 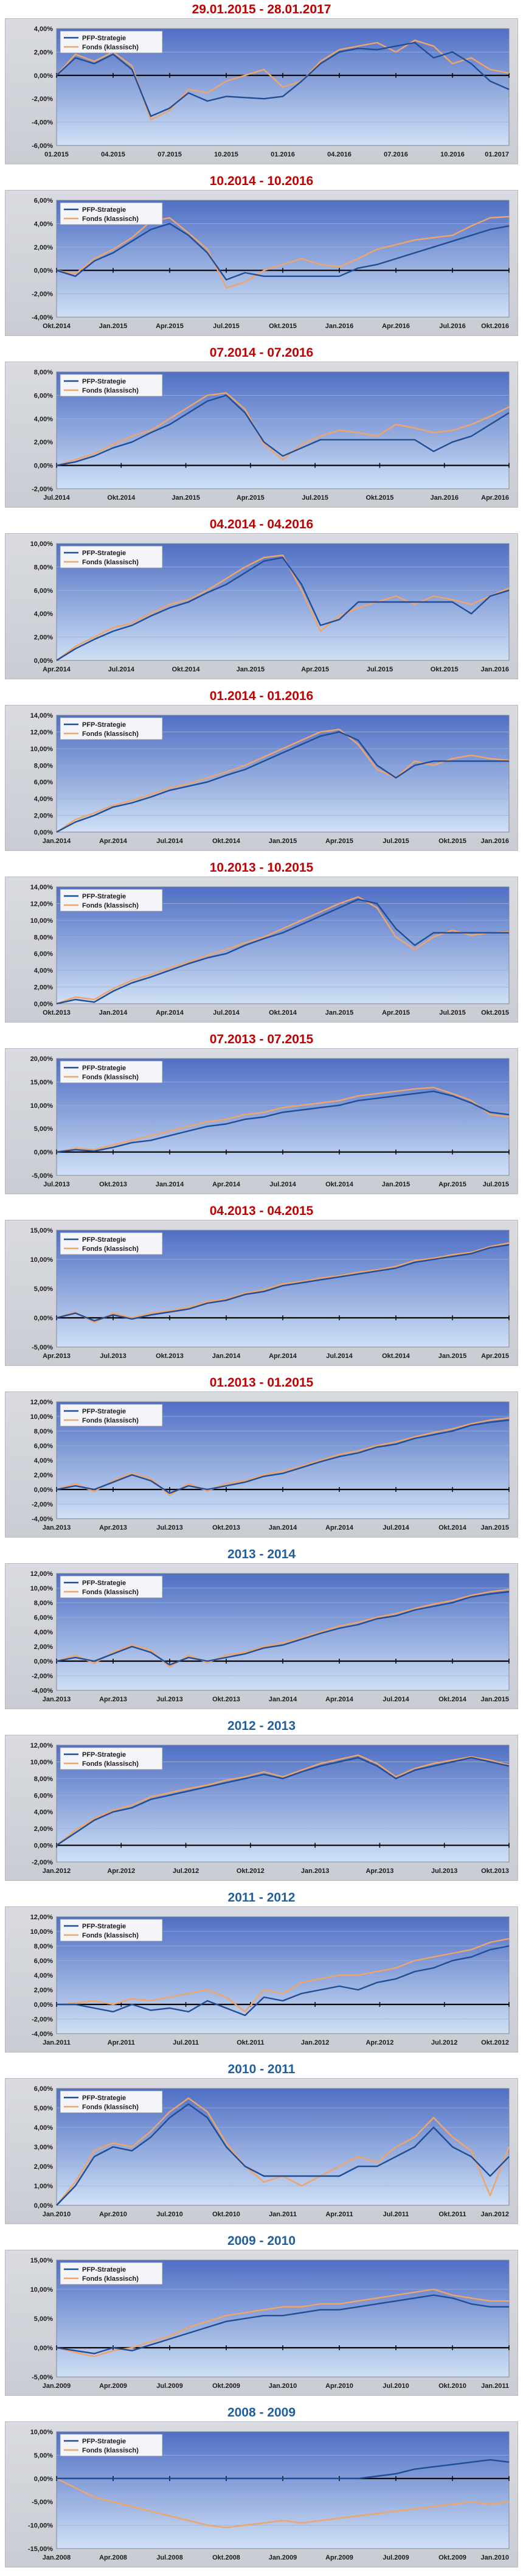 What do you see at coordinates (495, 2214) in the screenshot?
I see `x-tick-label: Jan.2012` at bounding box center [495, 2214].